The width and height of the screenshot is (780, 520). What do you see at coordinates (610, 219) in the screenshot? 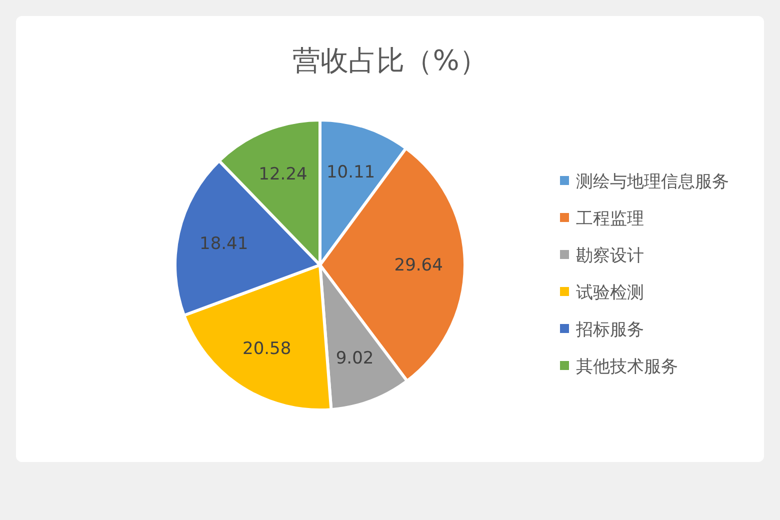
I see `legend-label: 工程监理` at bounding box center [610, 219].